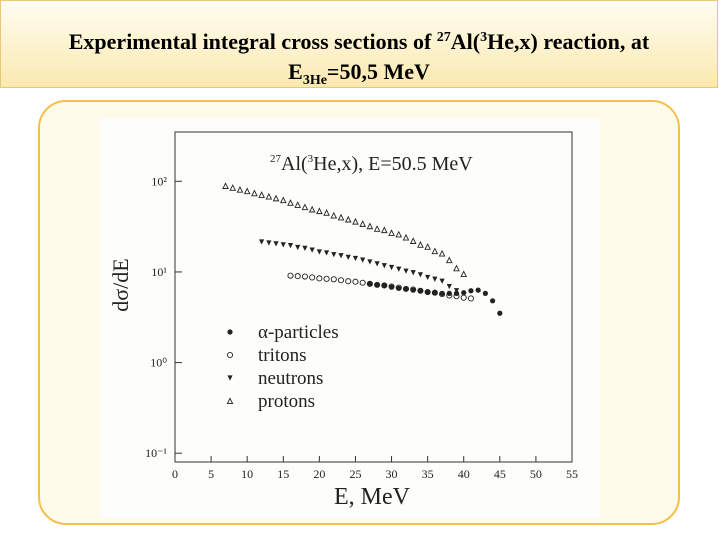  What do you see at coordinates (465, 41) in the screenshot?
I see `title-text: Al(` at bounding box center [465, 41].